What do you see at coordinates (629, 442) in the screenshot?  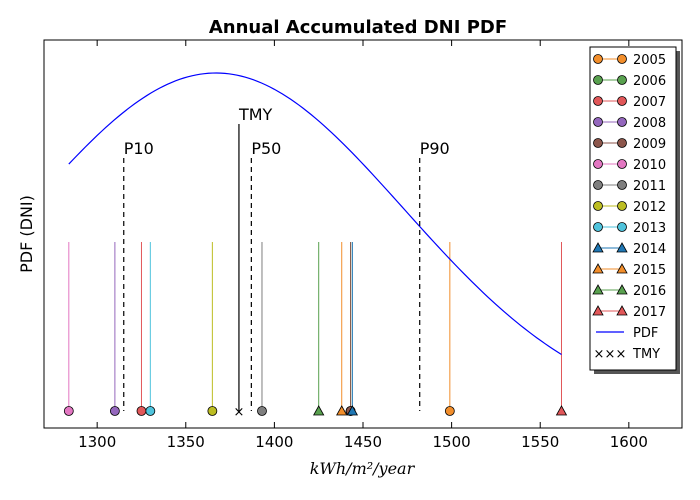 I see `x-tick-label-1600: 1600` at bounding box center [629, 442].